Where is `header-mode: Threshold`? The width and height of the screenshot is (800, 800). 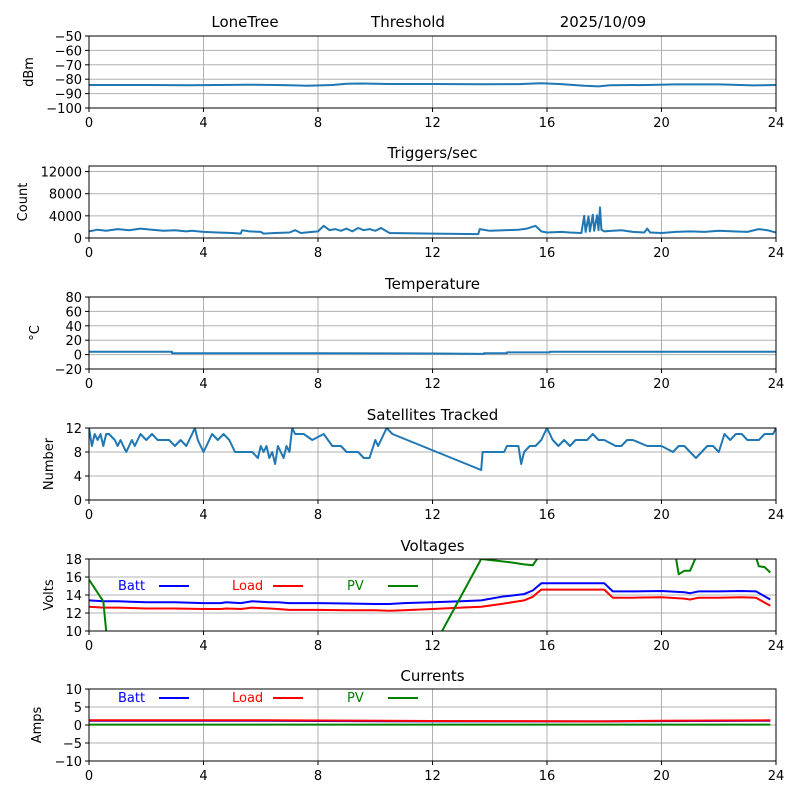 header-mode: Threshold is located at coordinates (407, 22).